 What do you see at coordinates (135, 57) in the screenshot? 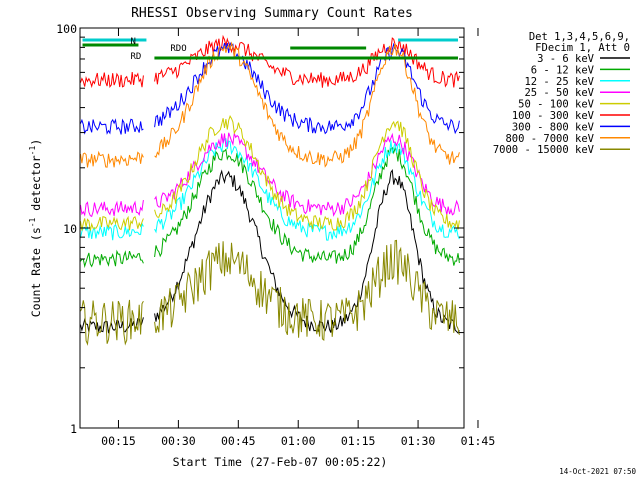
I see `rdo-flag-label-1: RD` at bounding box center [135, 57].